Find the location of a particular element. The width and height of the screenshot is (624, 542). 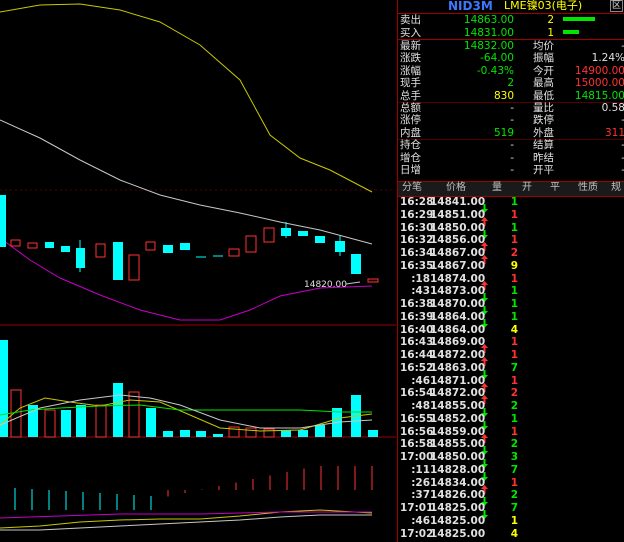

label-pointer is located at coordinates (353, 283).